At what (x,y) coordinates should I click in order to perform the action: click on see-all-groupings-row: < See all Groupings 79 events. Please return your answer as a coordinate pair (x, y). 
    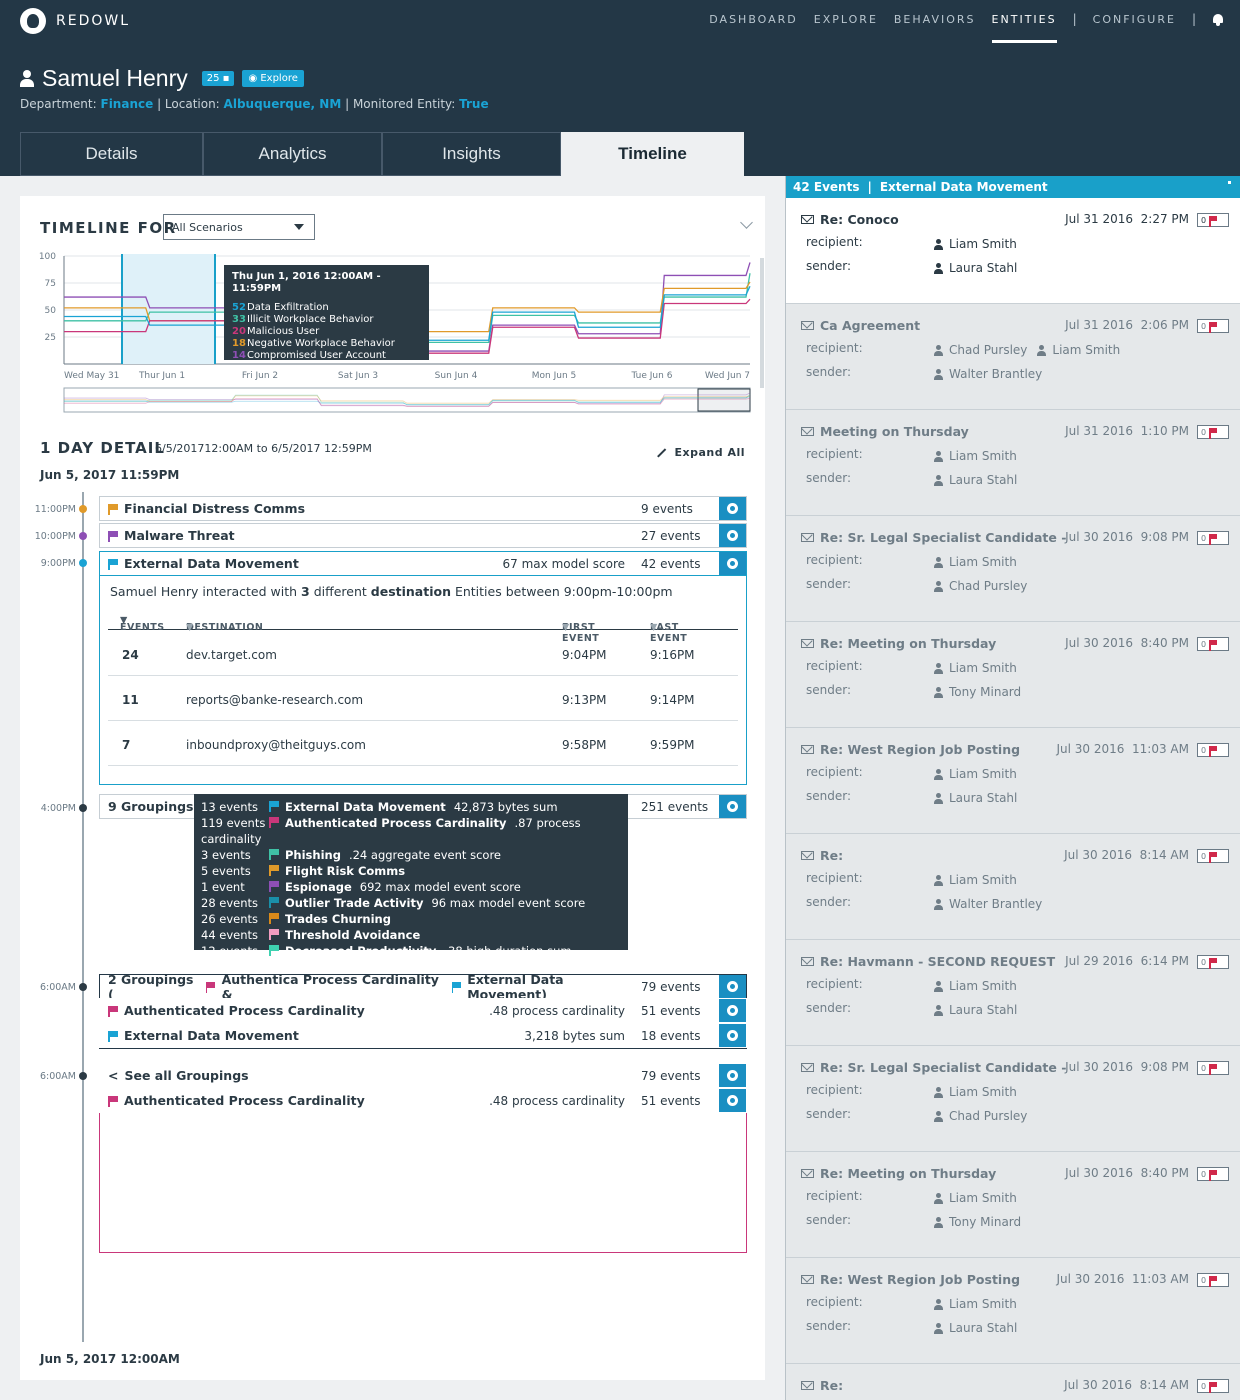
    Looking at the image, I should click on (423, 1075).